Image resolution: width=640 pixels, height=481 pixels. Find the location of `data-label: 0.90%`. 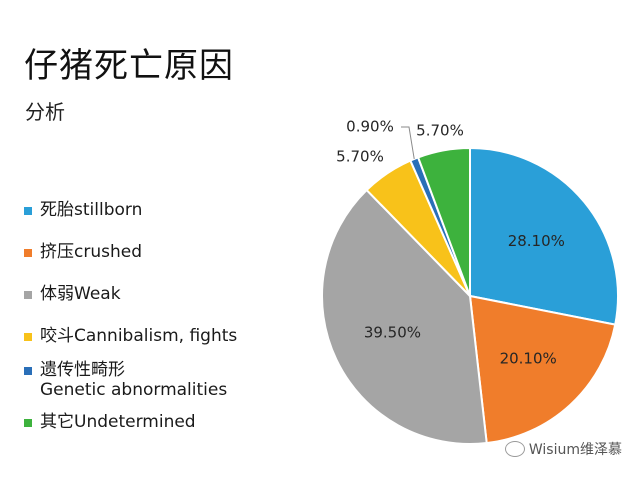

data-label: 0.90% is located at coordinates (370, 127).